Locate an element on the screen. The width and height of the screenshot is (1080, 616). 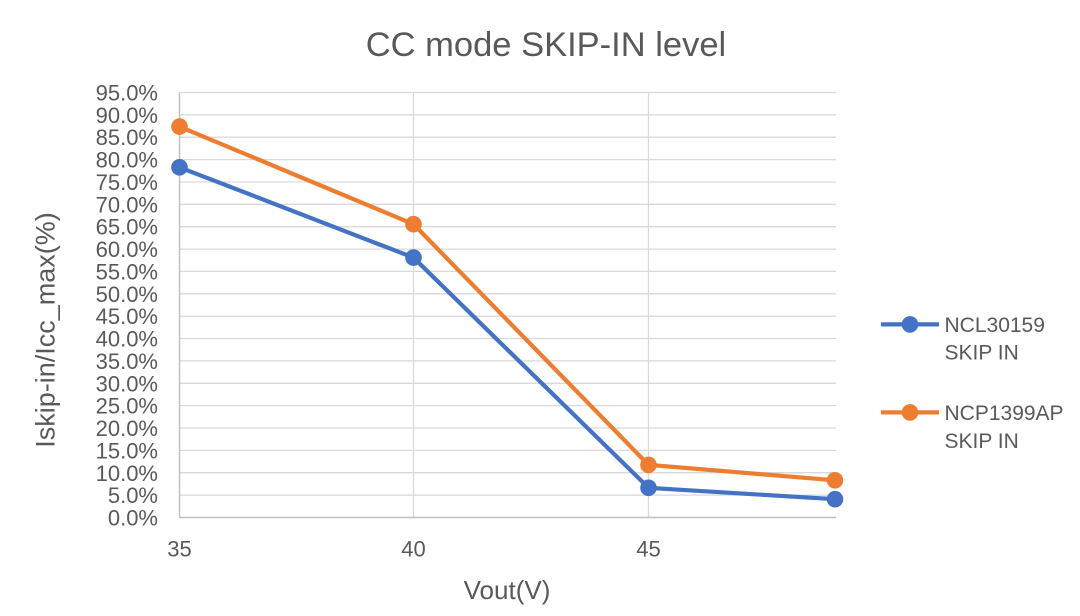
svg-text: NCP1399AP is located at coordinates (1004, 413).